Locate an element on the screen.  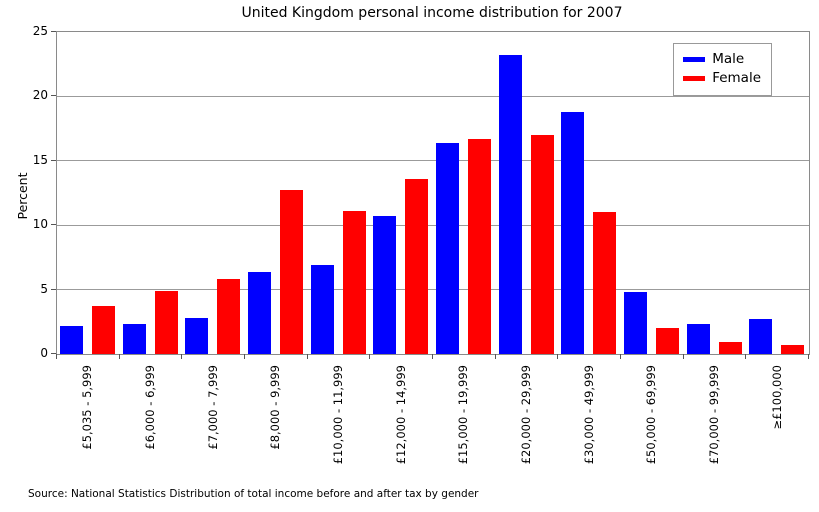
x-tick-label: £6,000 - 6,999 is located at coordinates (150, 407).